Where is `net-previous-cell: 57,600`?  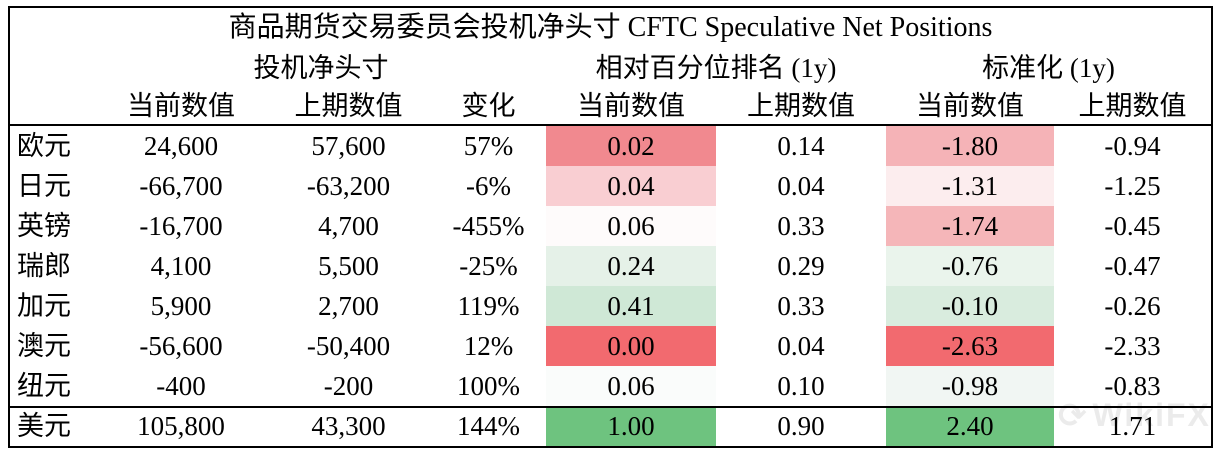 net-previous-cell: 57,600 is located at coordinates (348, 146).